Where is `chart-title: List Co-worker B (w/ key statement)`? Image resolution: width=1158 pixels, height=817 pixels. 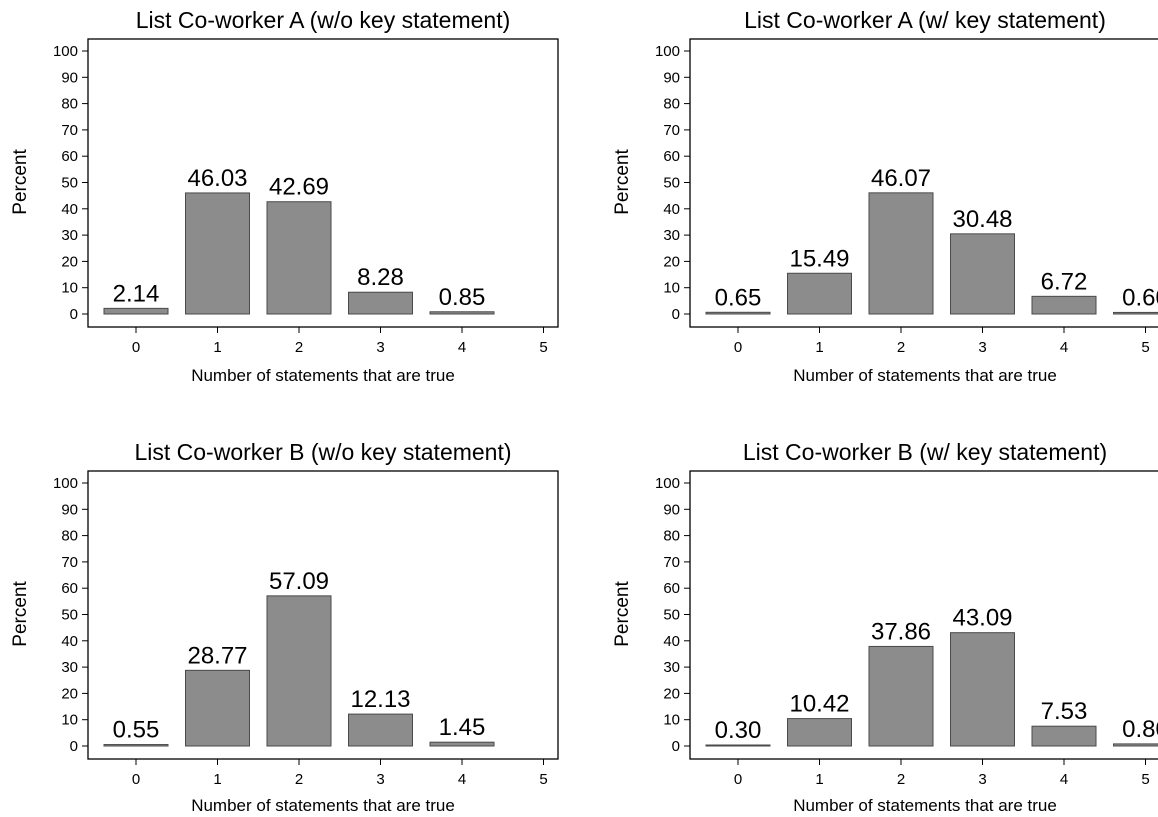
chart-title: List Co-worker B (w/ key statement) is located at coordinates (925, 452).